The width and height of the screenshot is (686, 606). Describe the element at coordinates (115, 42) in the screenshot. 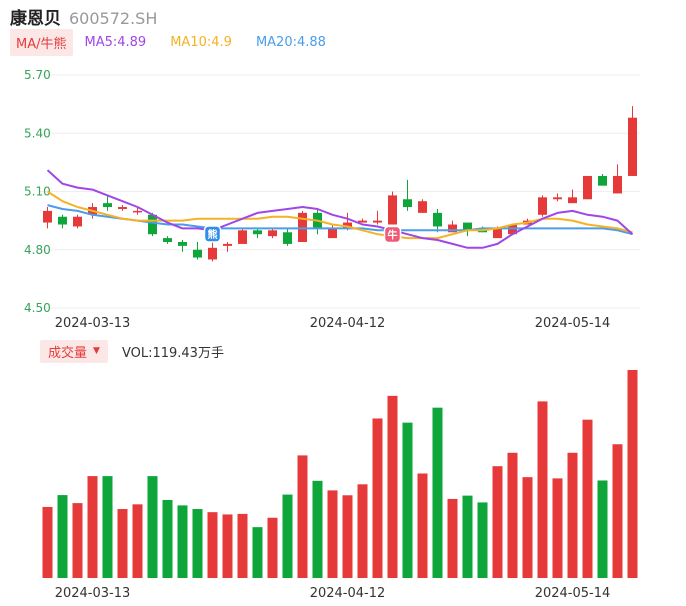

I see `ma5-legend: MA5:4.89` at that location.